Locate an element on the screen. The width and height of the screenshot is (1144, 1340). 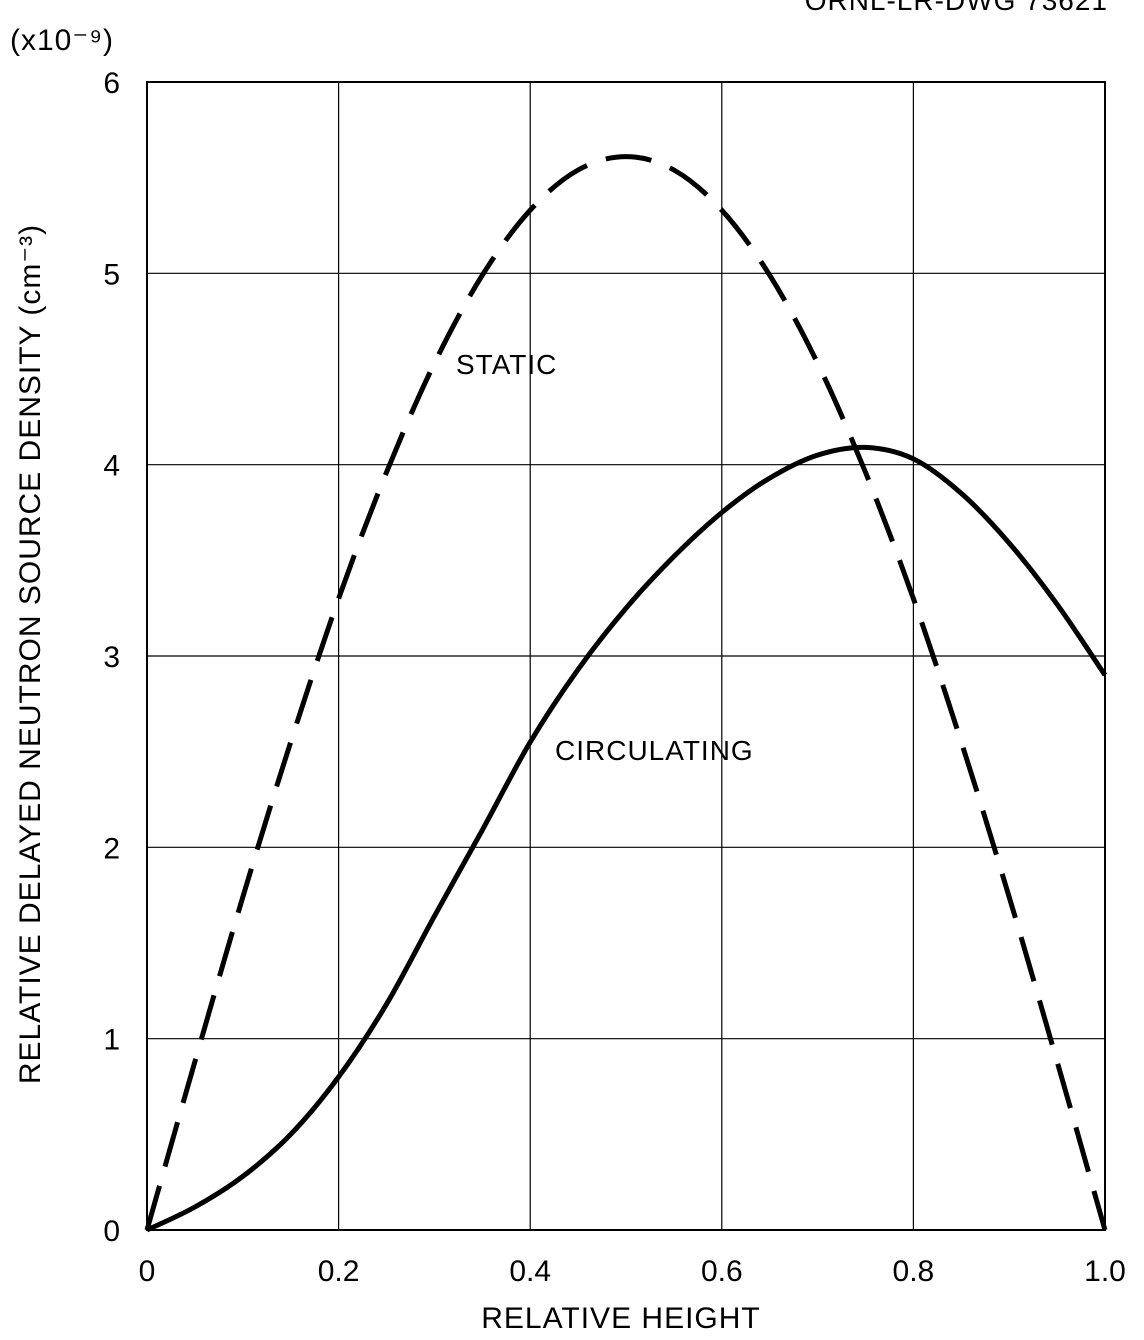
x-axis-label: RELATIVE HEIGHT is located at coordinates (621, 1318).